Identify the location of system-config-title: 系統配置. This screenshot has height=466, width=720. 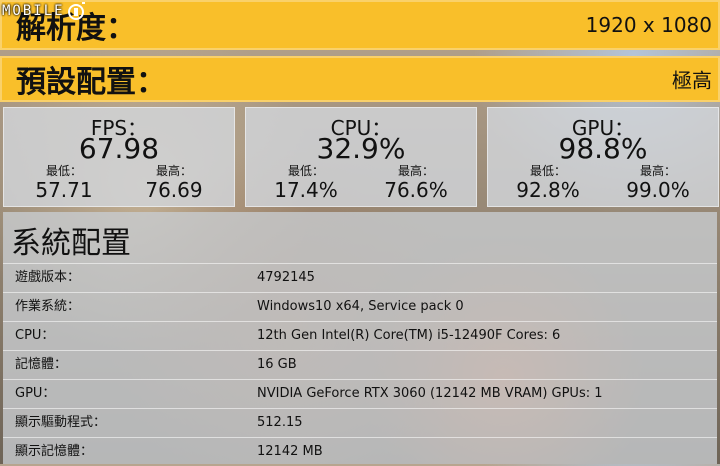
(71, 243).